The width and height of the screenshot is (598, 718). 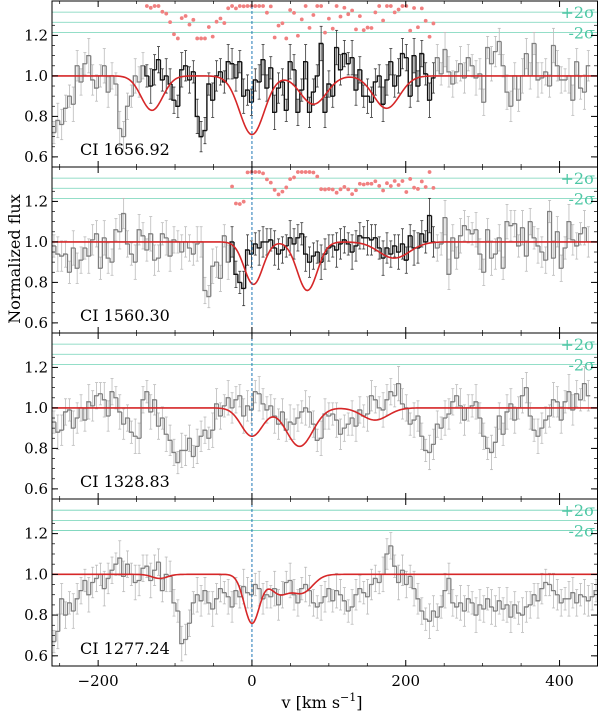 I want to click on flux-histogram, so click(x=321, y=89).